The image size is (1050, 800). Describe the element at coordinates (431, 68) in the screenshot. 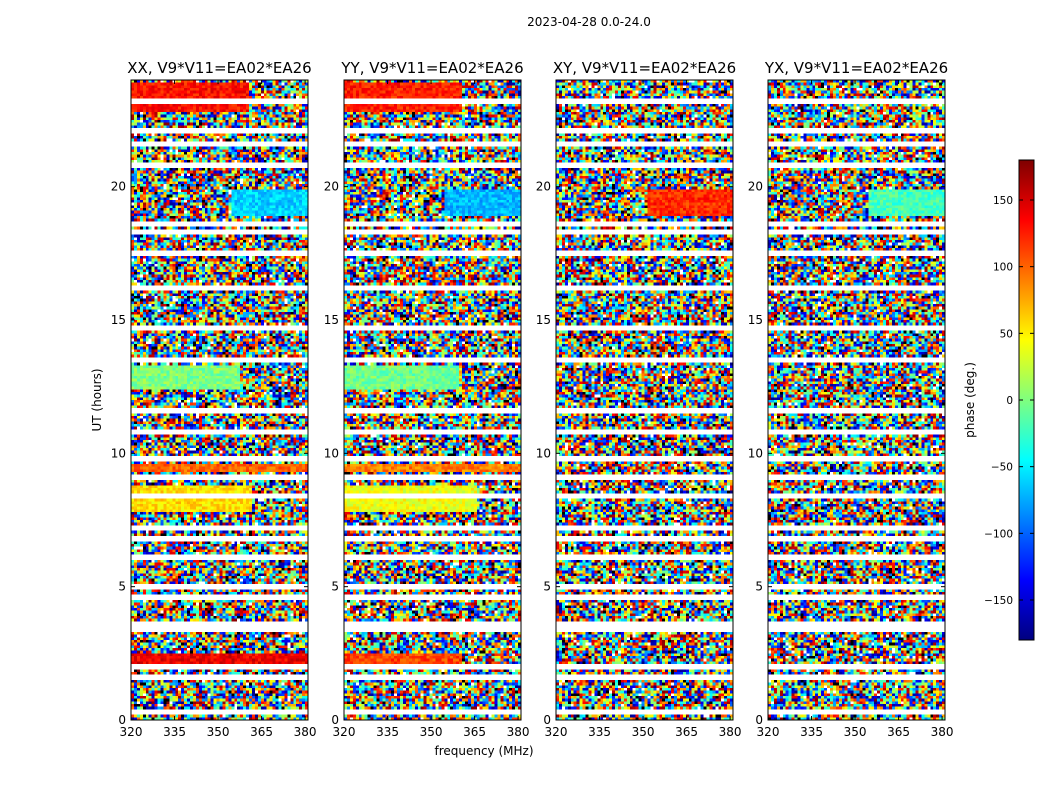

I see `panel-title-2: YY, V9*V11=EA02*EA26` at that location.